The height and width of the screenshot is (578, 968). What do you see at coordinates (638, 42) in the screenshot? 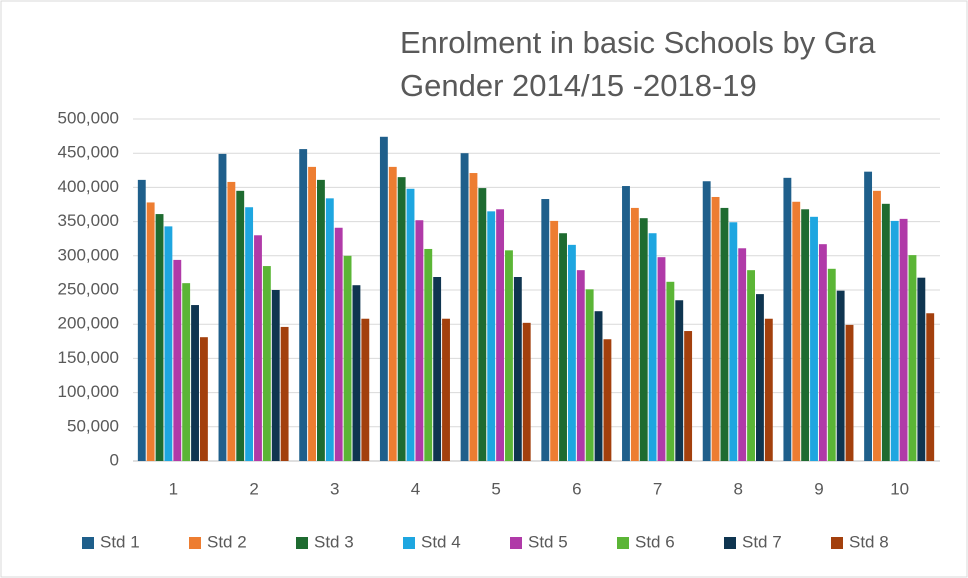
I see `chart-title: Enrolment in basic Schools by Gra` at bounding box center [638, 42].